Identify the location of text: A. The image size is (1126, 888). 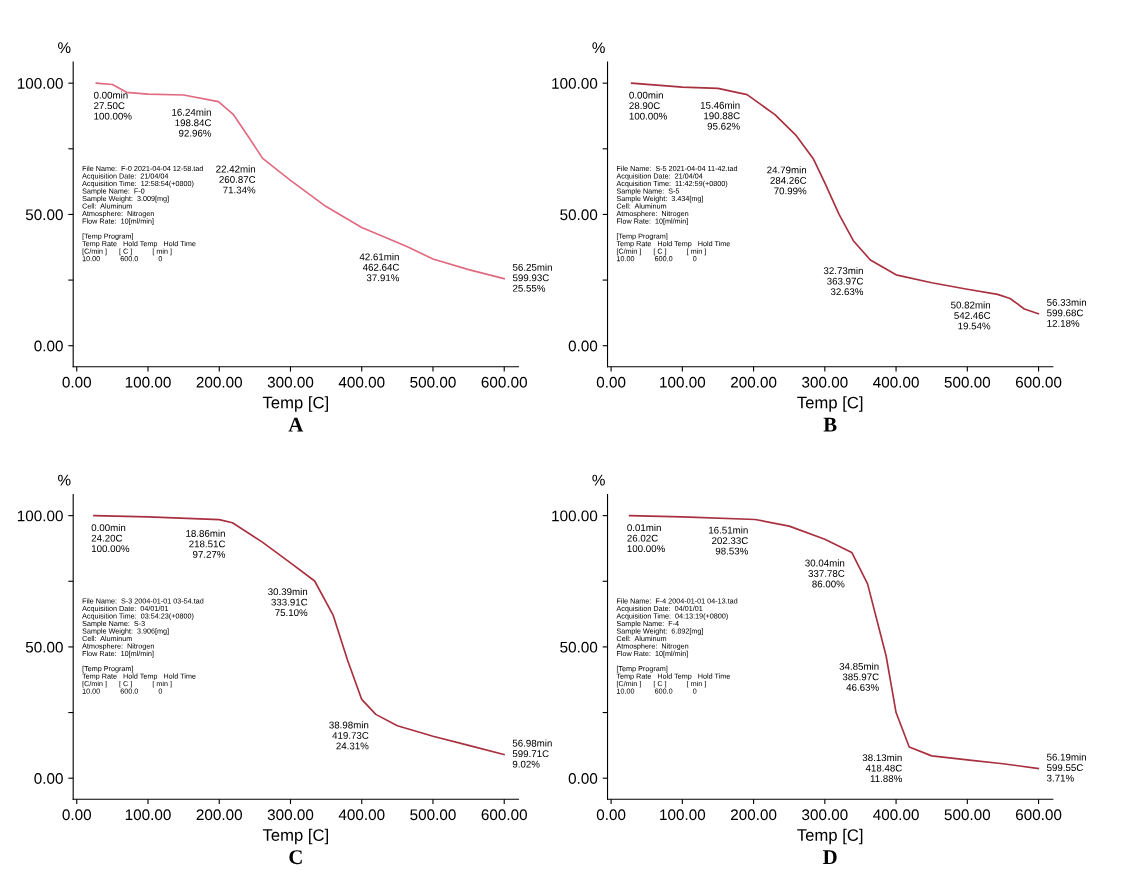
(296, 424).